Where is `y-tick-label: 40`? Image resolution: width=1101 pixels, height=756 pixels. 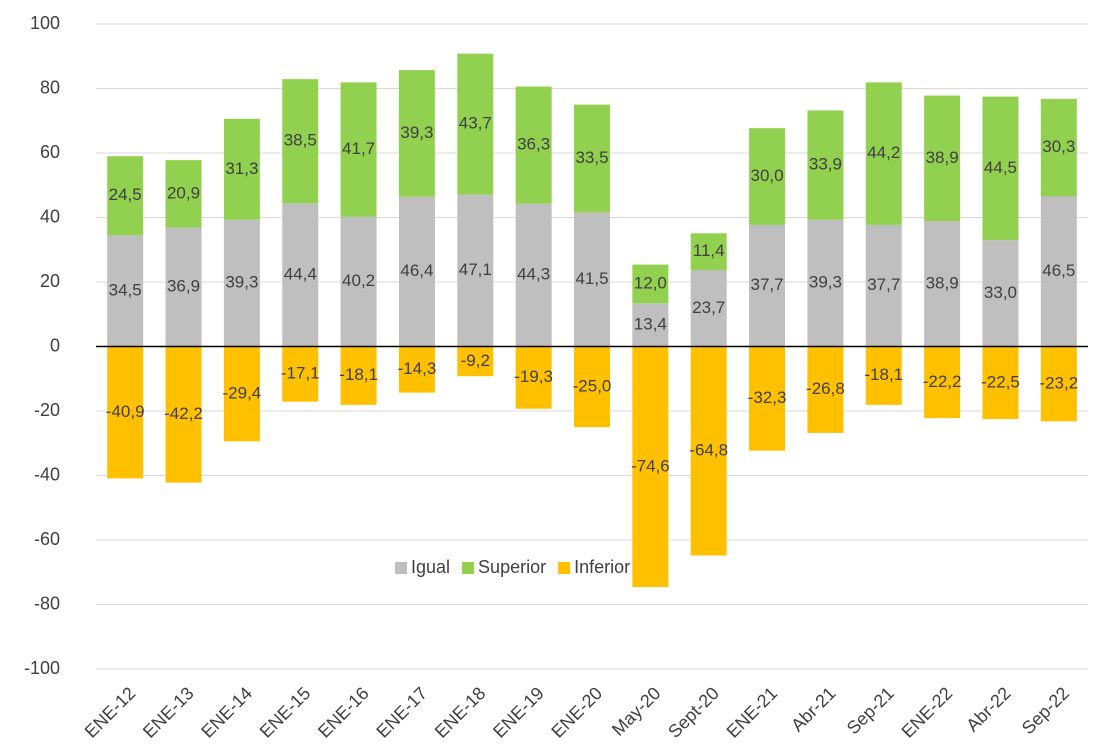
y-tick-label: 40 is located at coordinates (50, 216).